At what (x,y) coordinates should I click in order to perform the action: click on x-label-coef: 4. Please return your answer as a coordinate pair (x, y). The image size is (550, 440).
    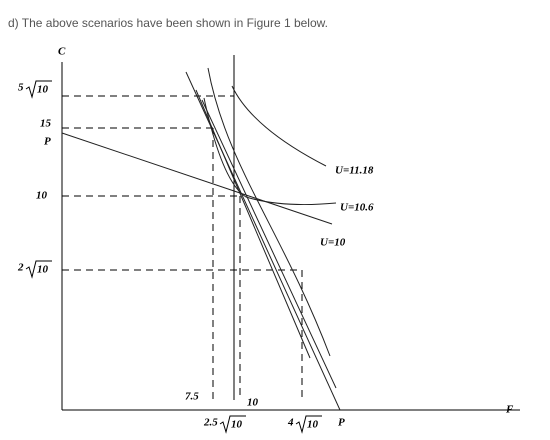
    Looking at the image, I should click on (290, 423).